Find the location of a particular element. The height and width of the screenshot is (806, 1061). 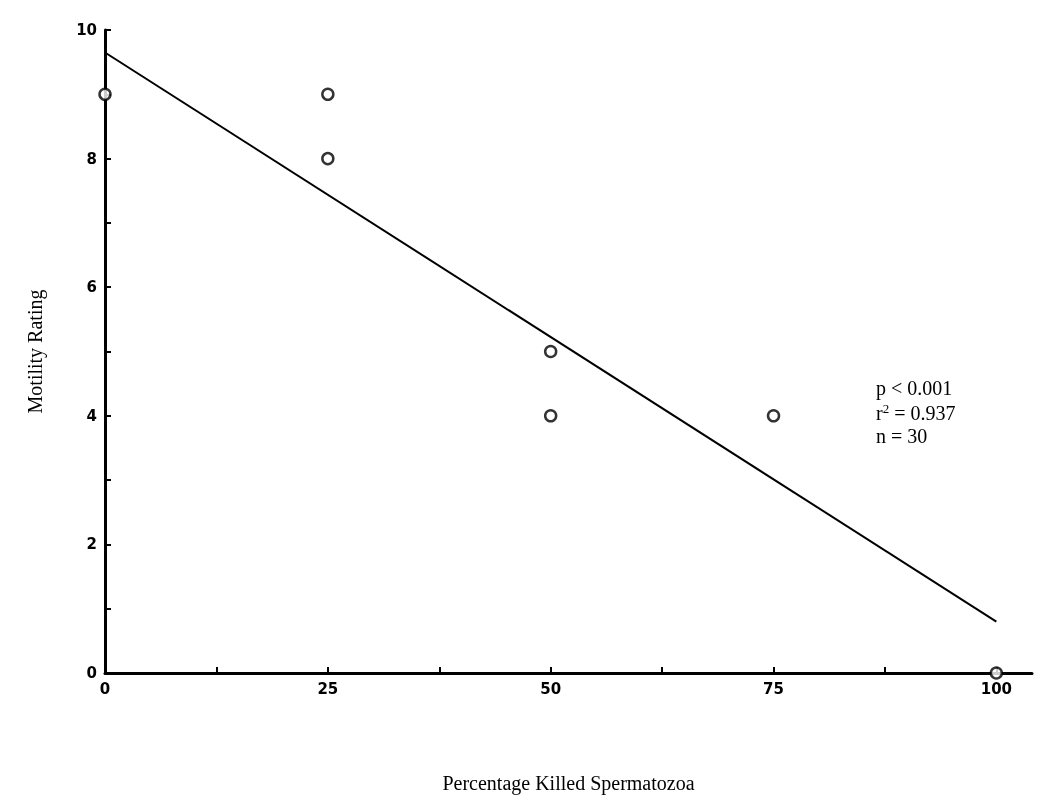

y-tick-label: 10 is located at coordinates (86, 30).